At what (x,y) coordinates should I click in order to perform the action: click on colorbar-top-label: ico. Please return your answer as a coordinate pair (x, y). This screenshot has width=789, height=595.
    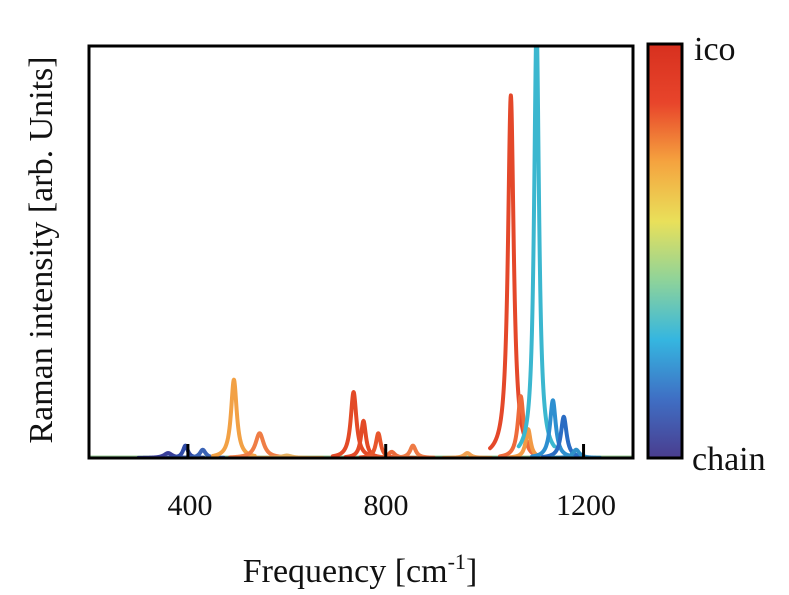
    Looking at the image, I should click on (715, 49).